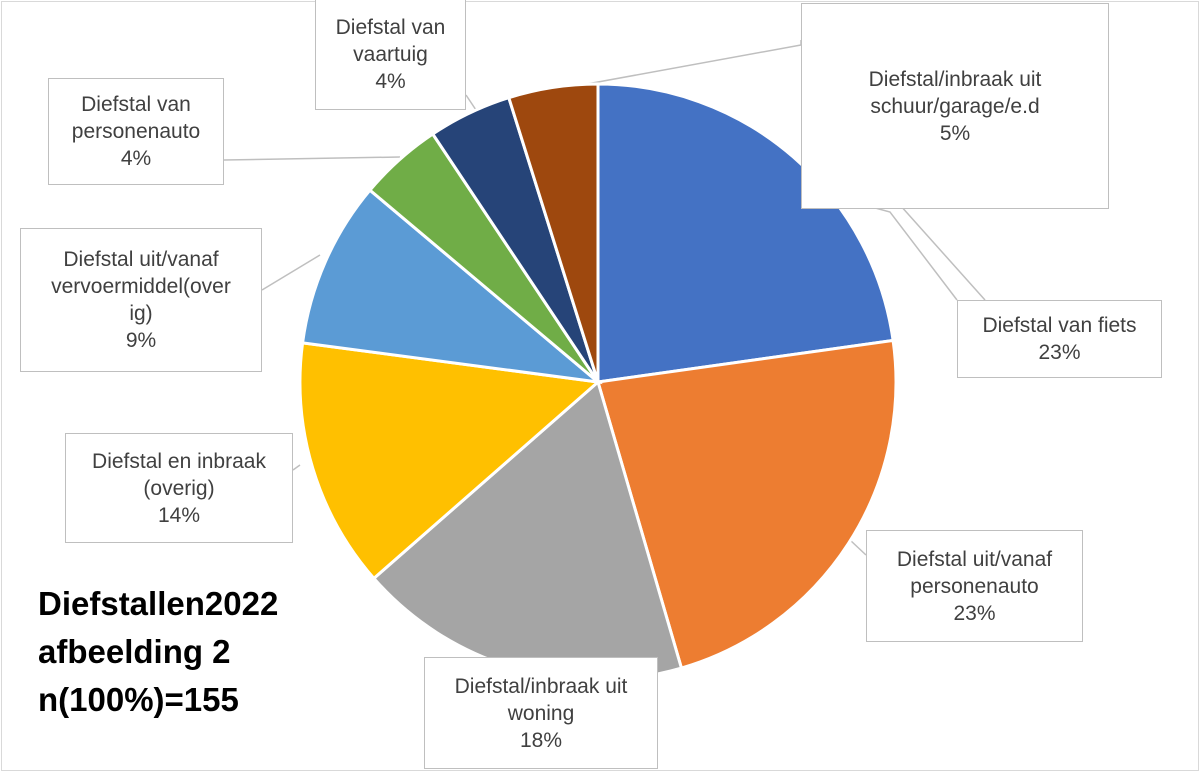 This screenshot has width=1200, height=772. Describe the element at coordinates (312, 158) in the screenshot. I see `leader-line-personenauto` at that location.